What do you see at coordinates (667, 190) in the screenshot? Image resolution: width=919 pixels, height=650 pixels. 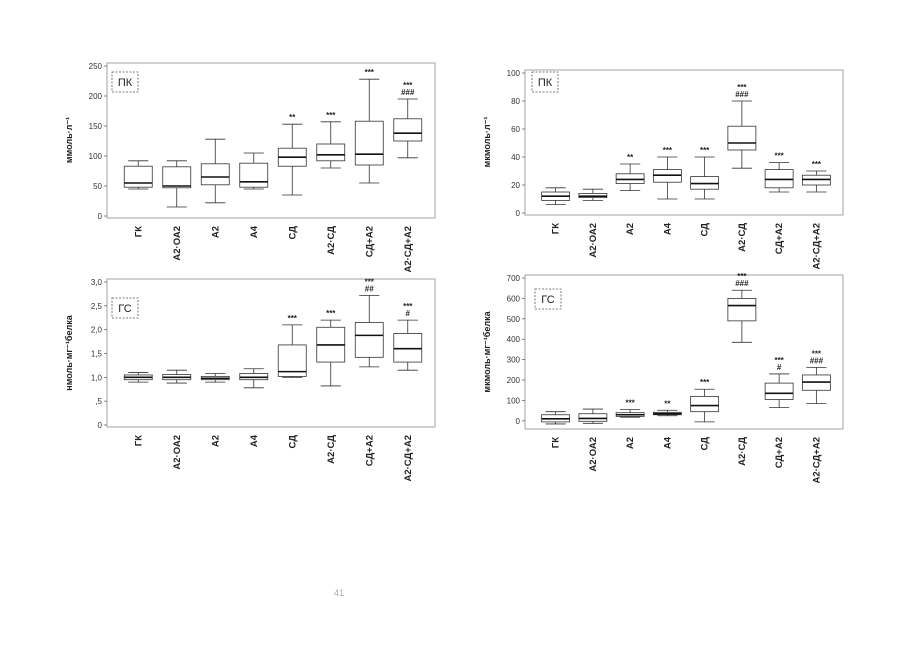 I see `box-3: *** А4` at bounding box center [667, 190].